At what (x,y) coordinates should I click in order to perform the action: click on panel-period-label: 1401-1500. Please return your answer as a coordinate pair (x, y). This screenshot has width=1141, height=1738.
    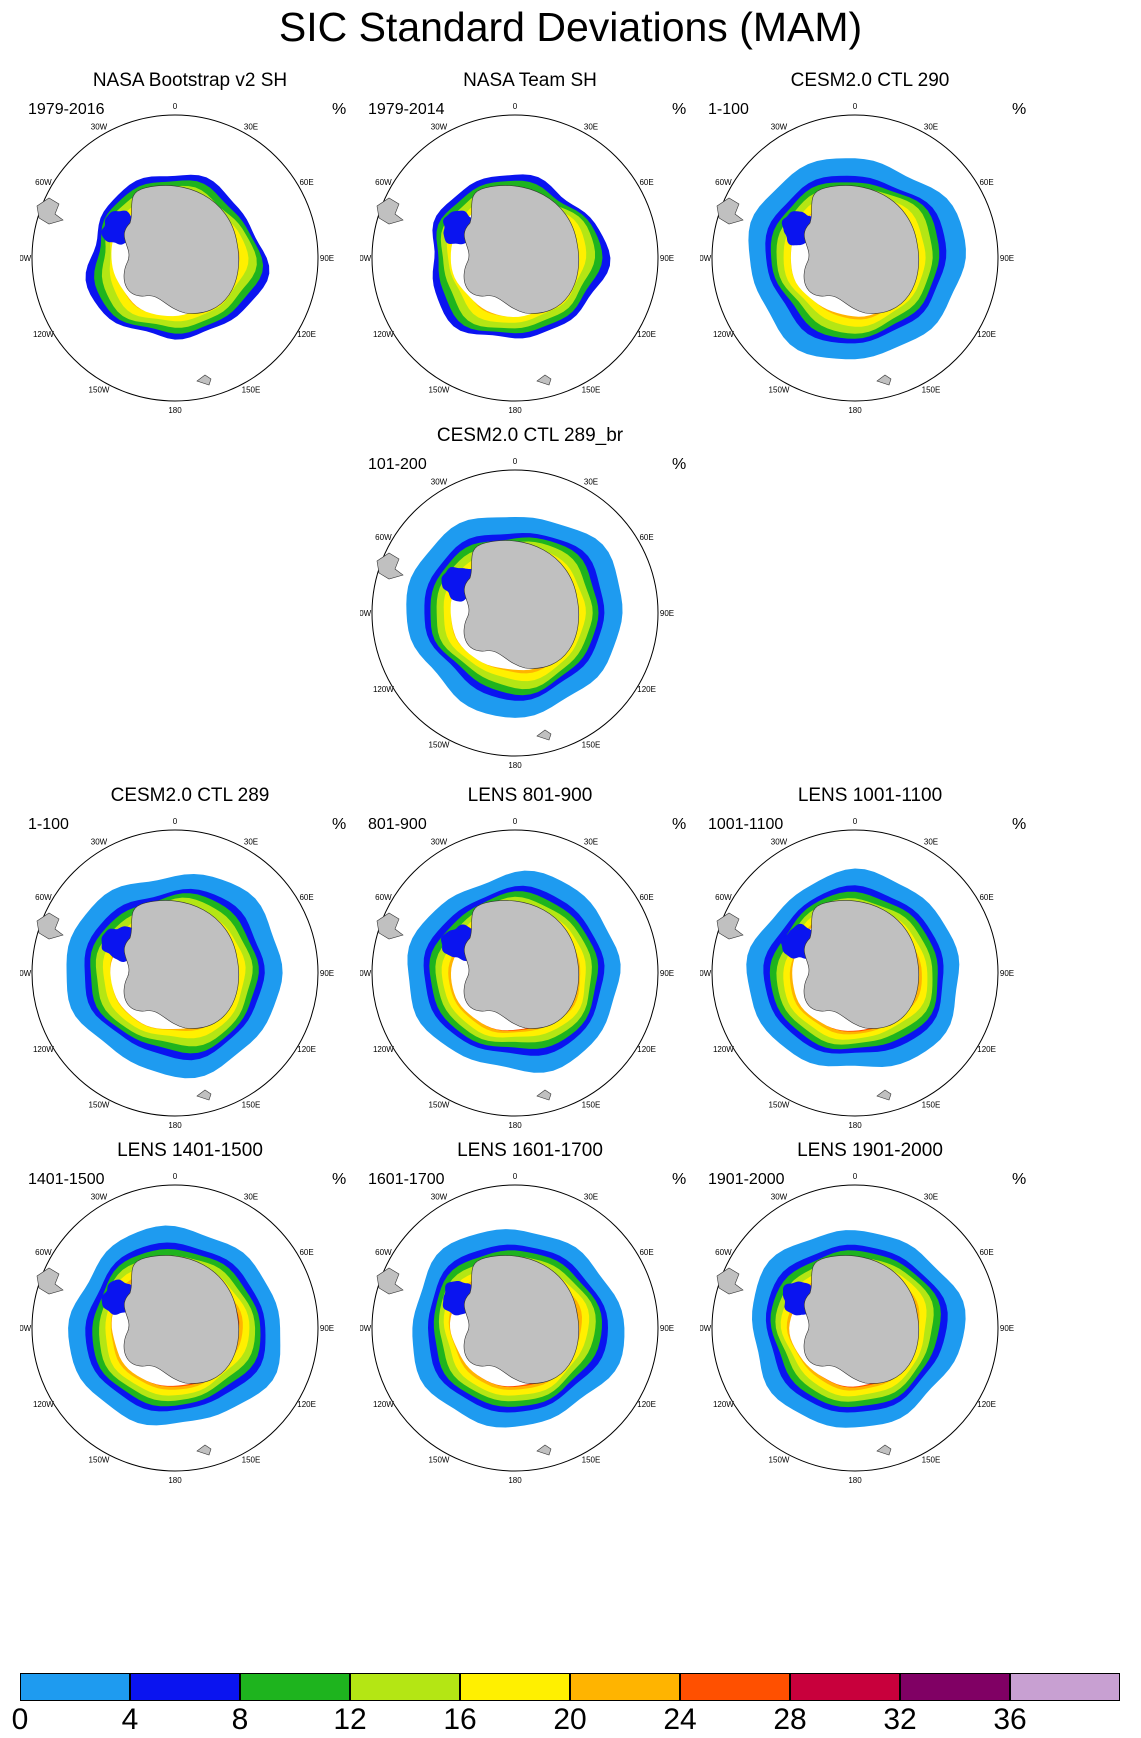
    Looking at the image, I should click on (66, 1179).